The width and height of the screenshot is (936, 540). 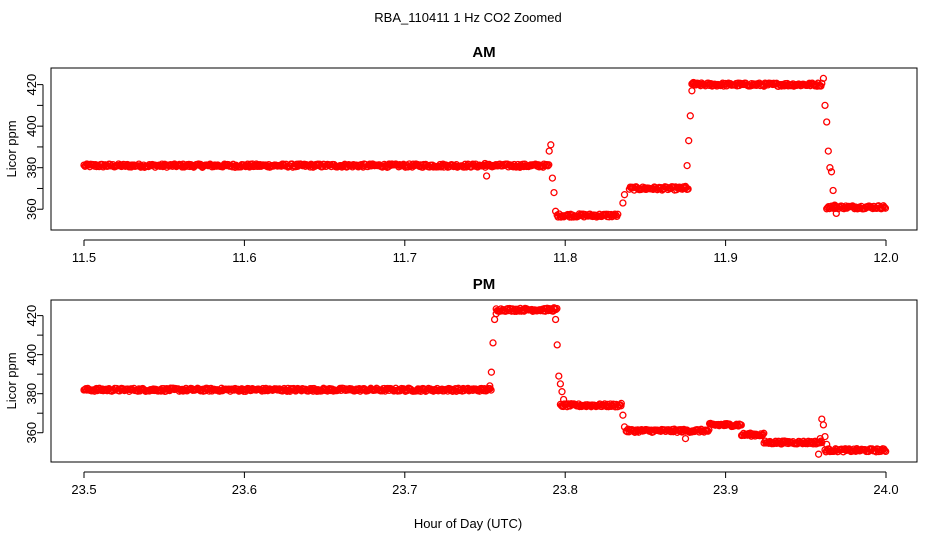 What do you see at coordinates (31, 433) in the screenshot?
I see `pm-y-tick-label: 360` at bounding box center [31, 433].